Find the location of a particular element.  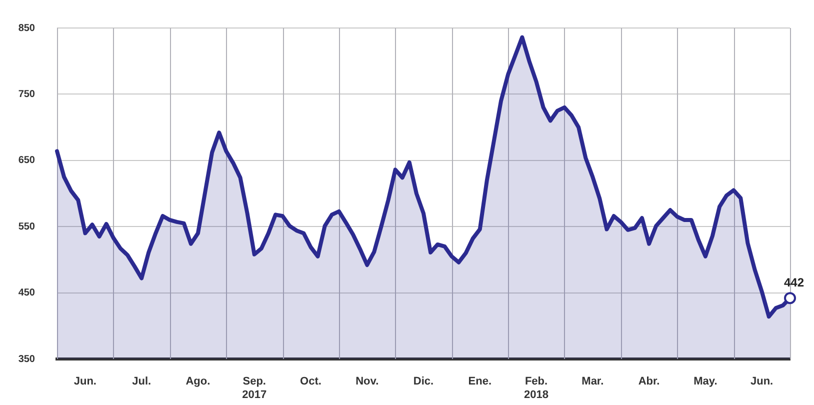

x-tick-label: Nov. is located at coordinates (367, 382).